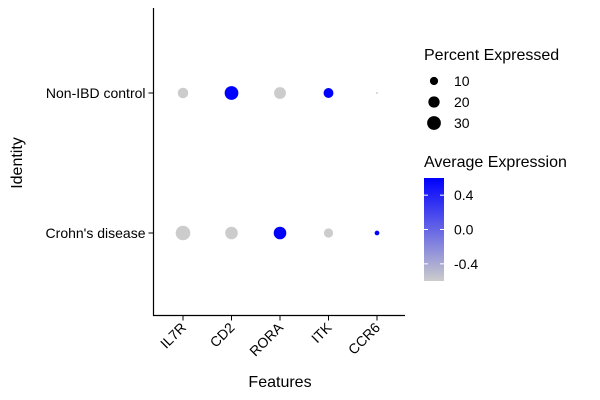 This screenshot has width=600, height=400. Describe the element at coordinates (321, 332) in the screenshot. I see `x-tick-label: ITK` at that location.